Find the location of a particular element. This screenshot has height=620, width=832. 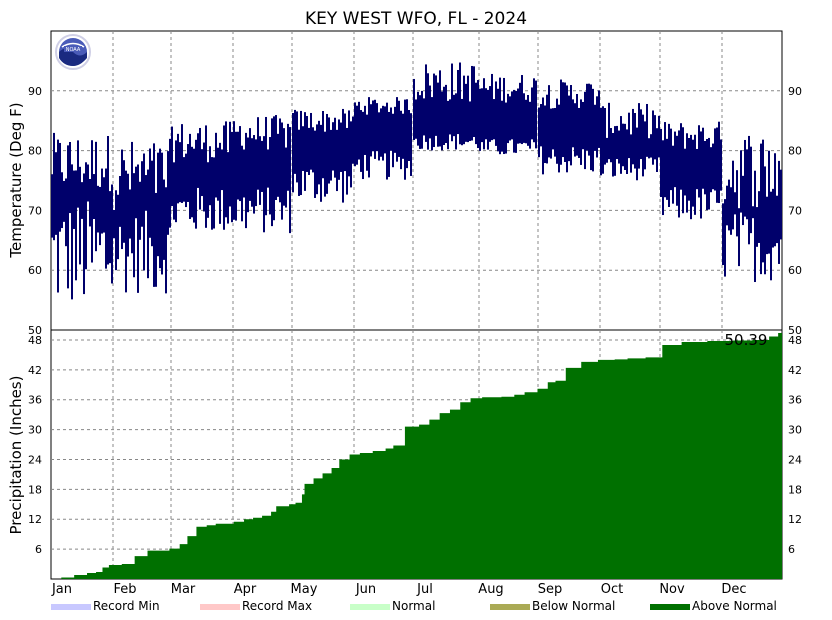

month-label: Oct is located at coordinates (612, 589).